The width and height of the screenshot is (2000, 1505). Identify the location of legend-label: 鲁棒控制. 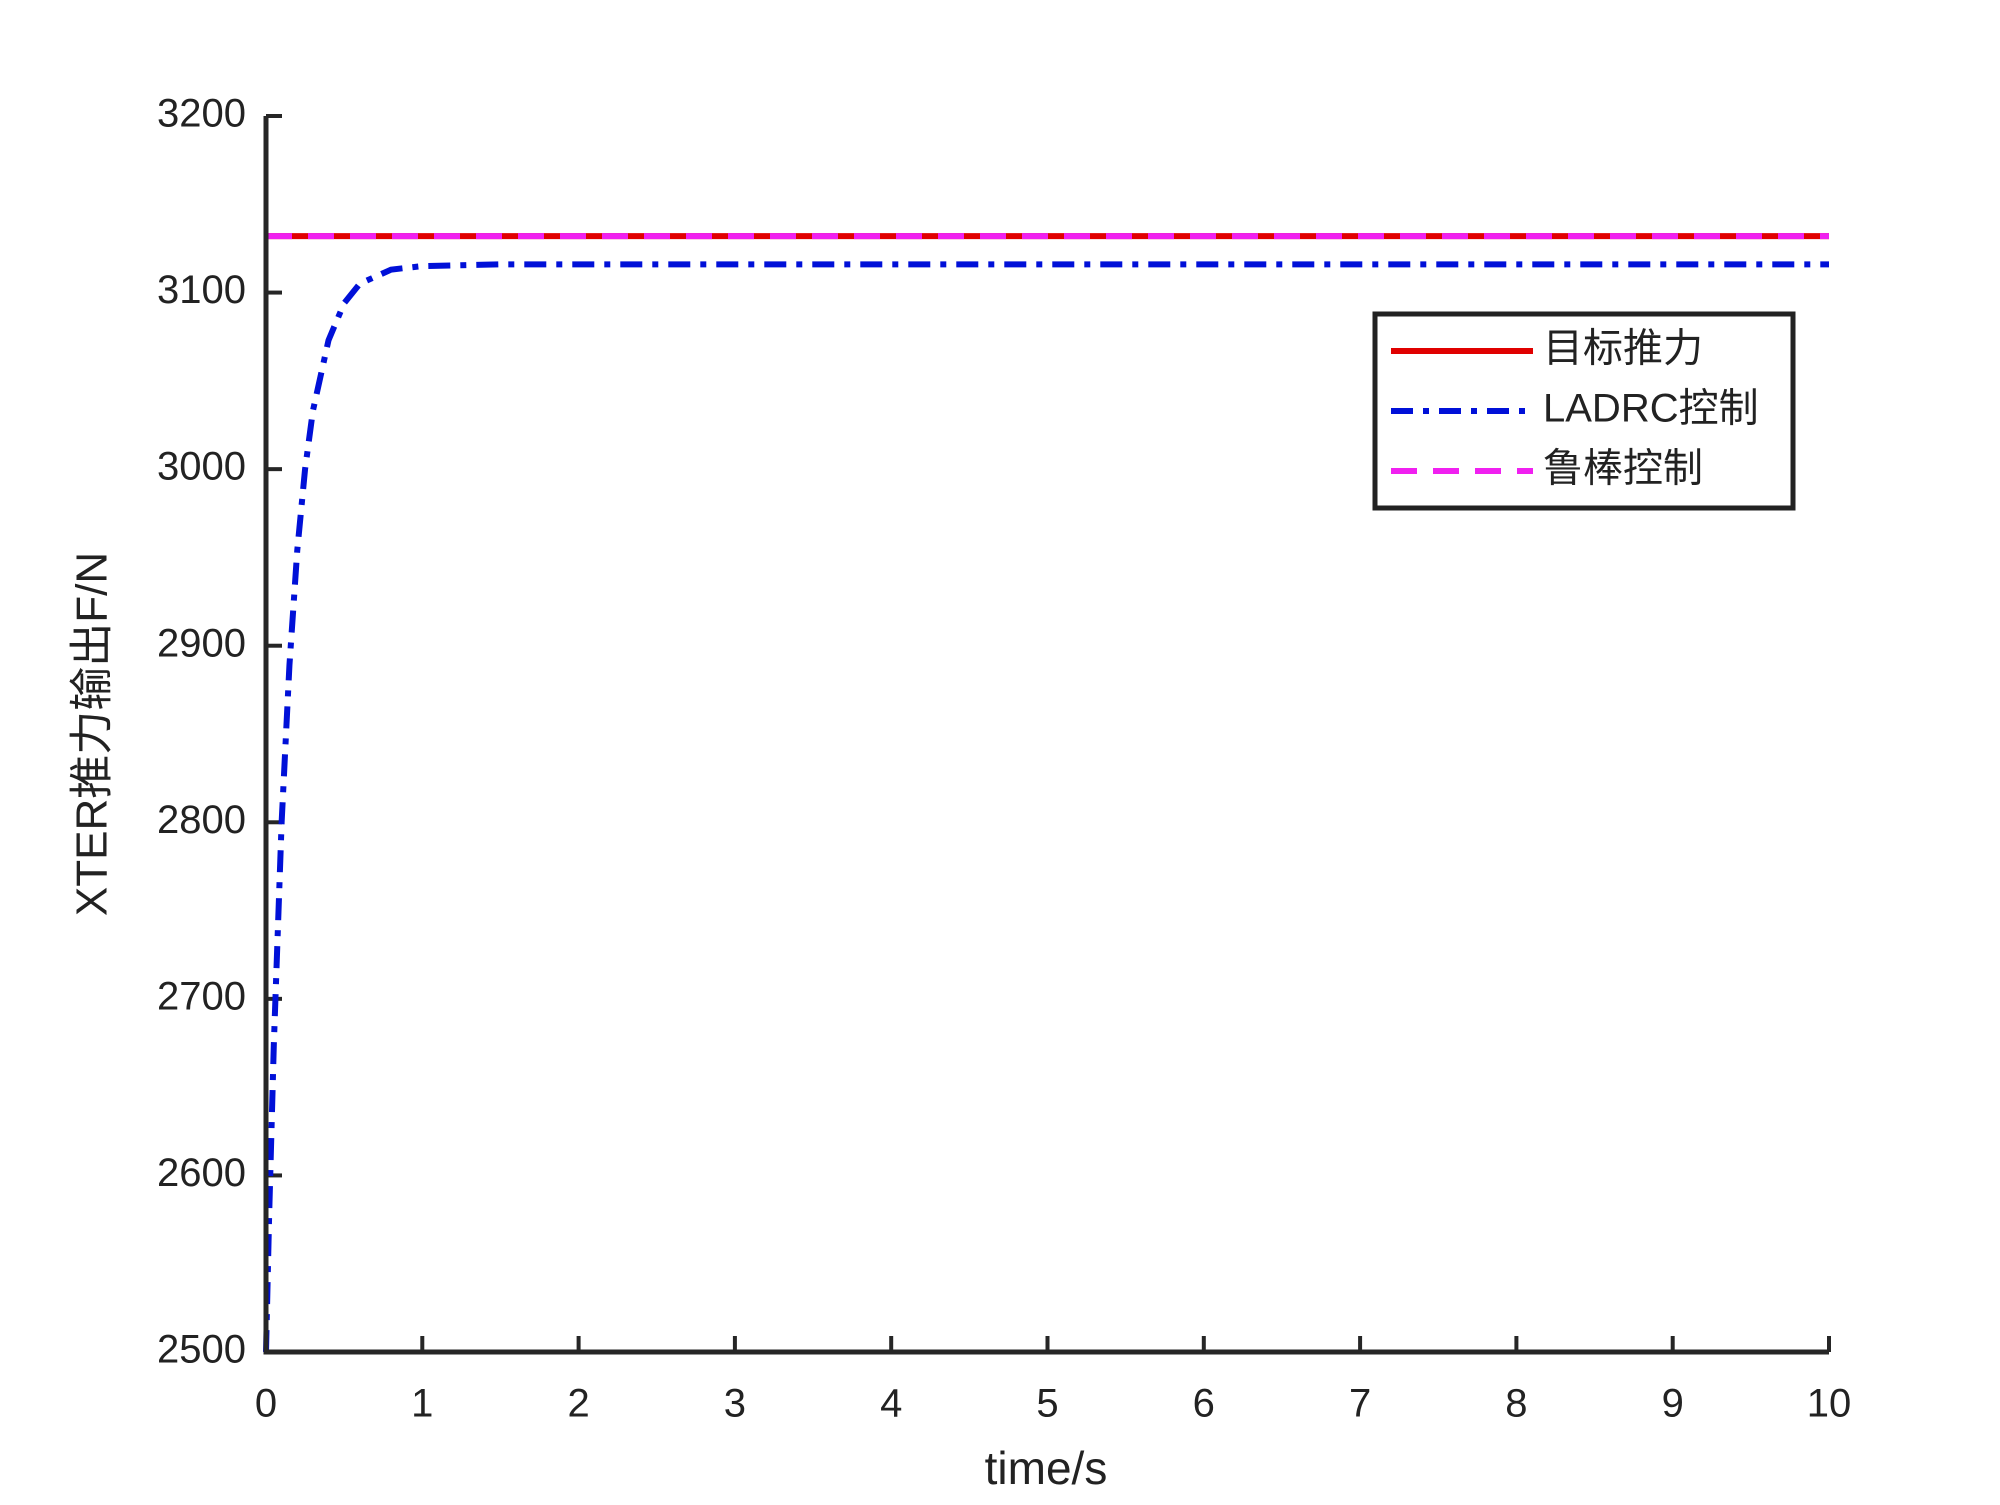
(1623, 469).